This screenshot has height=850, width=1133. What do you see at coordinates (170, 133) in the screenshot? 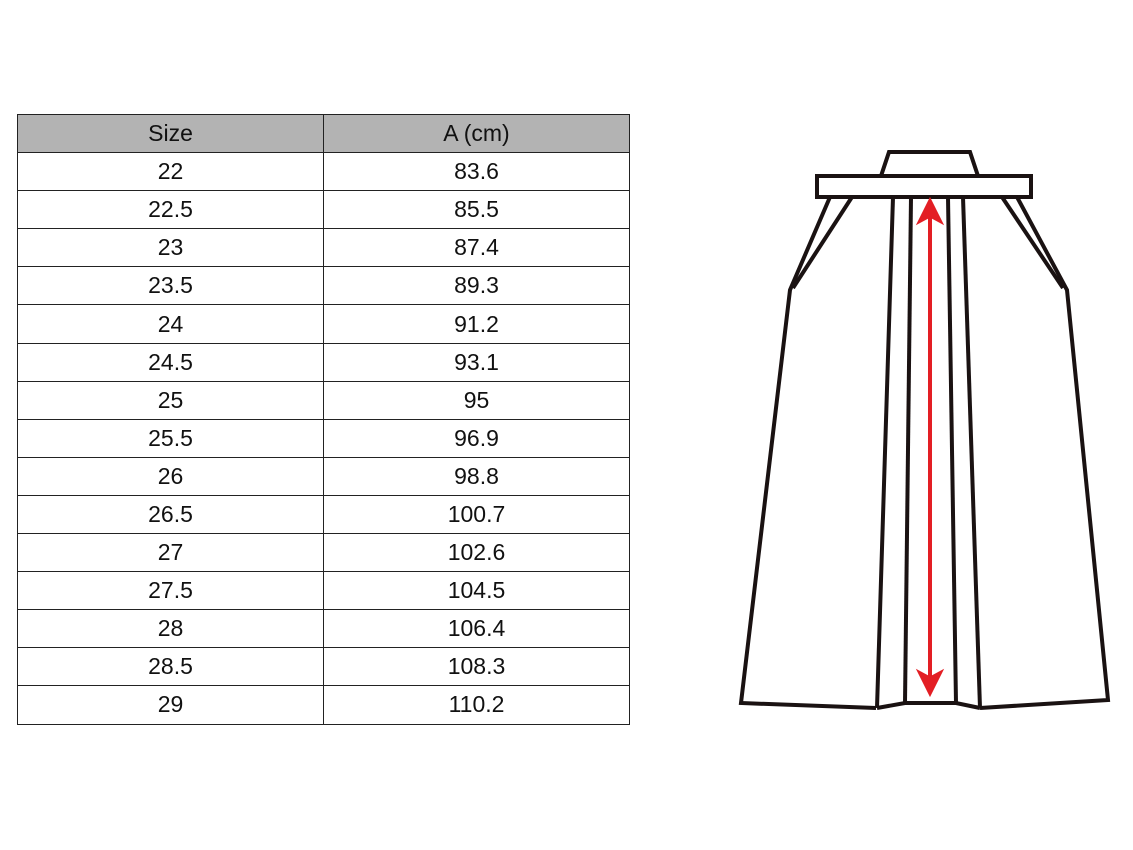
I see `header-size: Size` at bounding box center [170, 133].